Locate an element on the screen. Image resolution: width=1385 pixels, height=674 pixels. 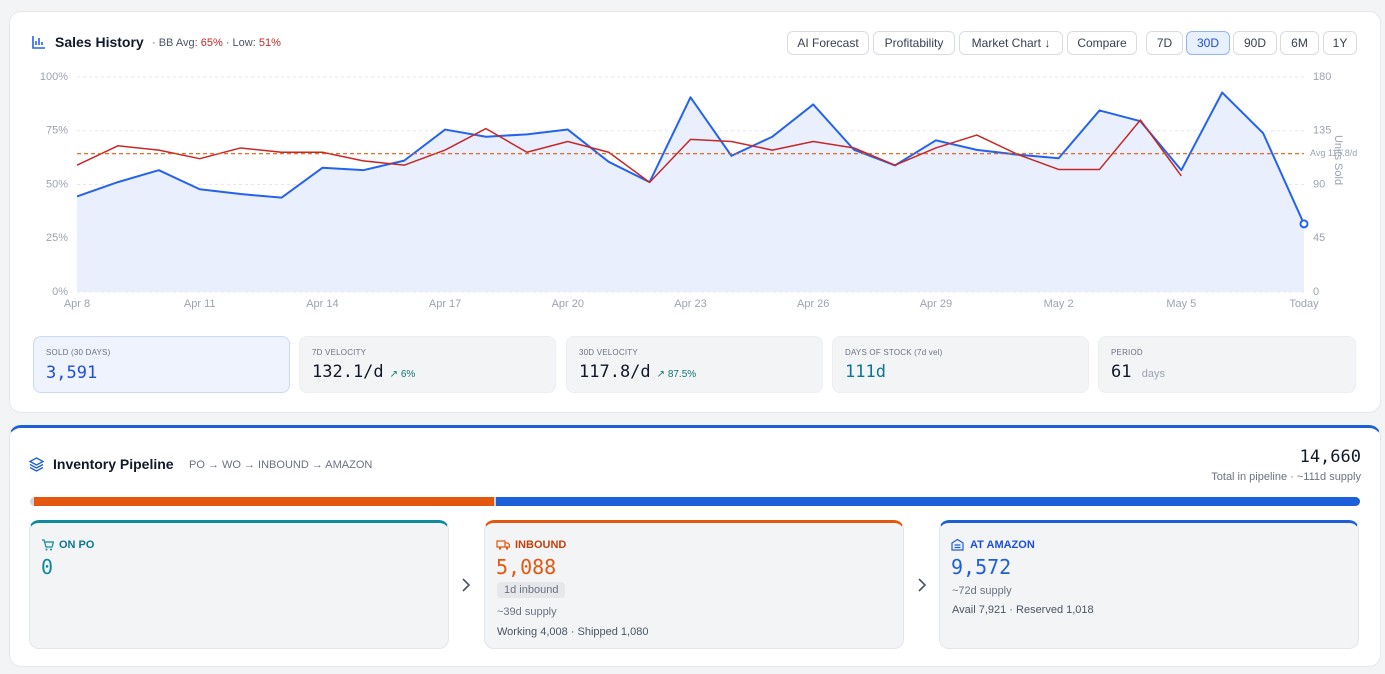
x-tick-label: Apr 11 is located at coordinates (200, 304).